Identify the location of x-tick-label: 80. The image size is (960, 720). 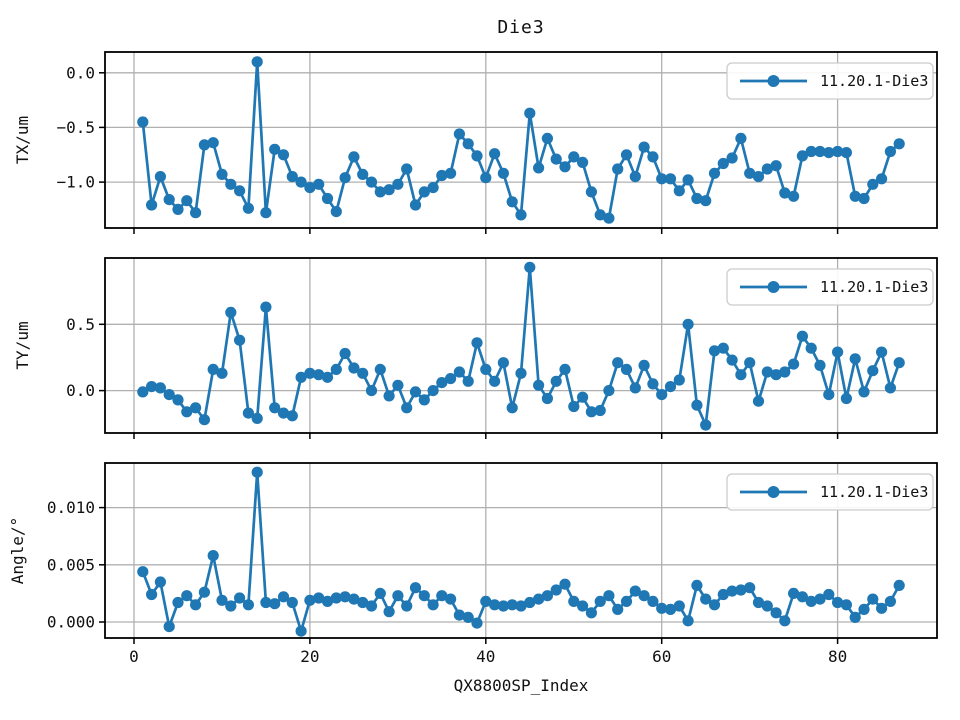
(837, 656).